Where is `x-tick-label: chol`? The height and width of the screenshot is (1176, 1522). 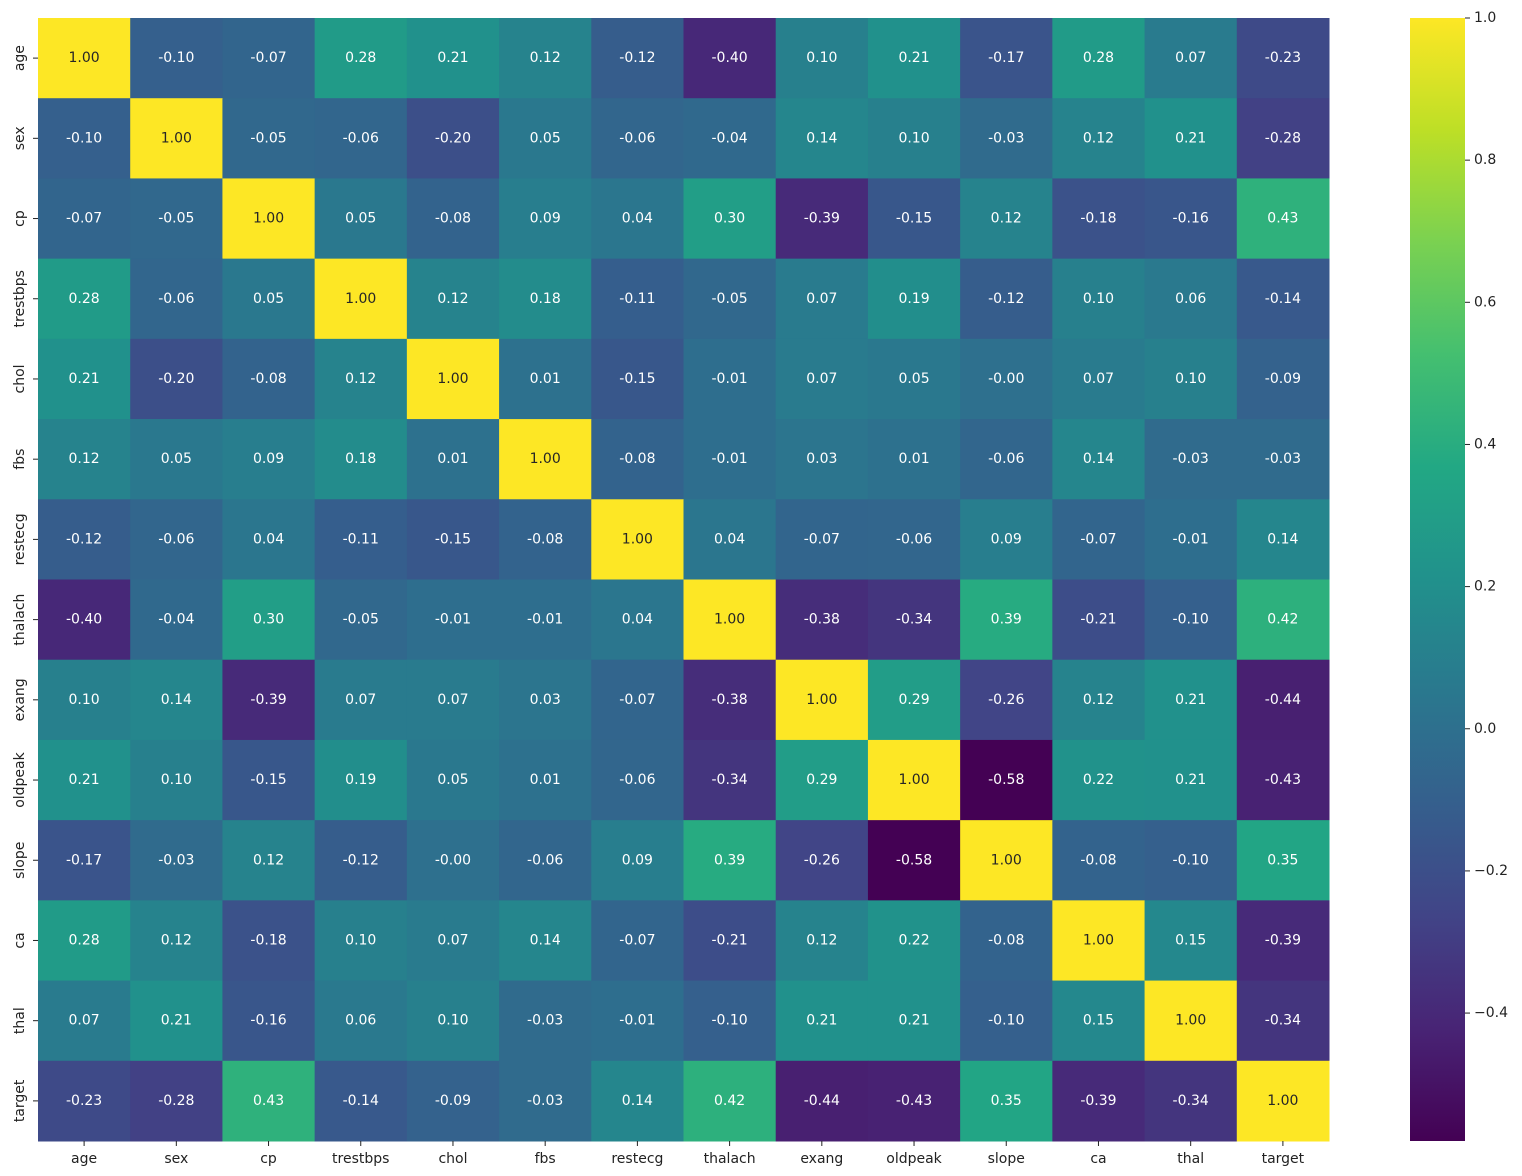
x-tick-label: chol is located at coordinates (452, 1159).